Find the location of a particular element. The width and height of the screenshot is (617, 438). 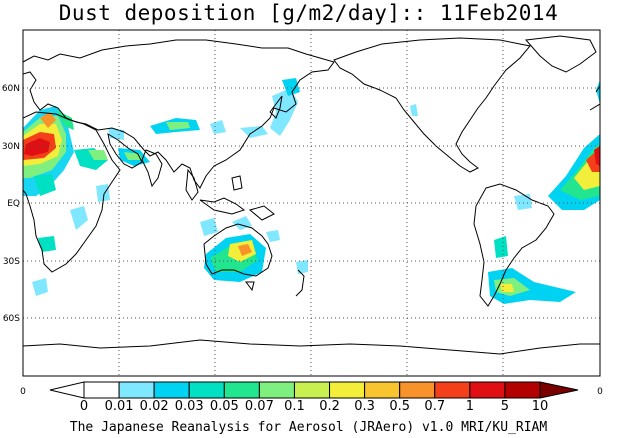

lat-label-60s: 60S is located at coordinates (11, 319).